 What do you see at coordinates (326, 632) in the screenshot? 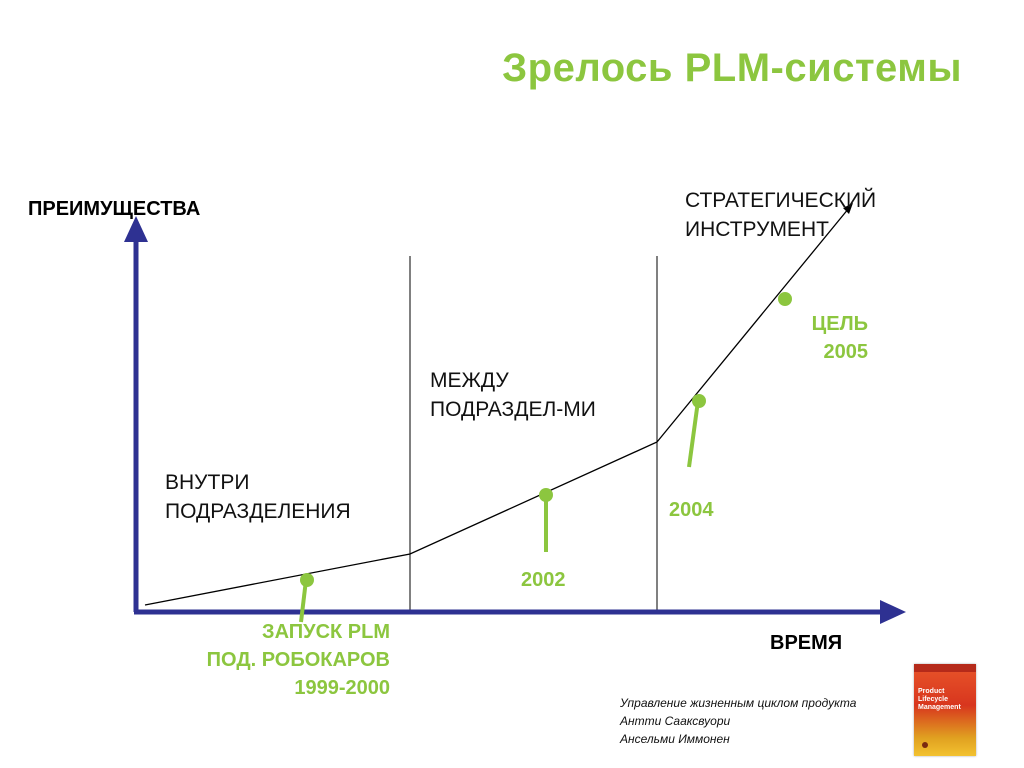
I see `milestone-label-line: ЗАПУСК PLM` at bounding box center [326, 632].